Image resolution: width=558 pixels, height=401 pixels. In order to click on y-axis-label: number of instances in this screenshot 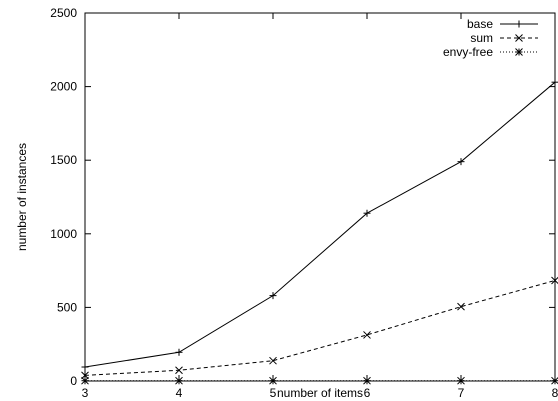, I will do `click(22, 197)`.